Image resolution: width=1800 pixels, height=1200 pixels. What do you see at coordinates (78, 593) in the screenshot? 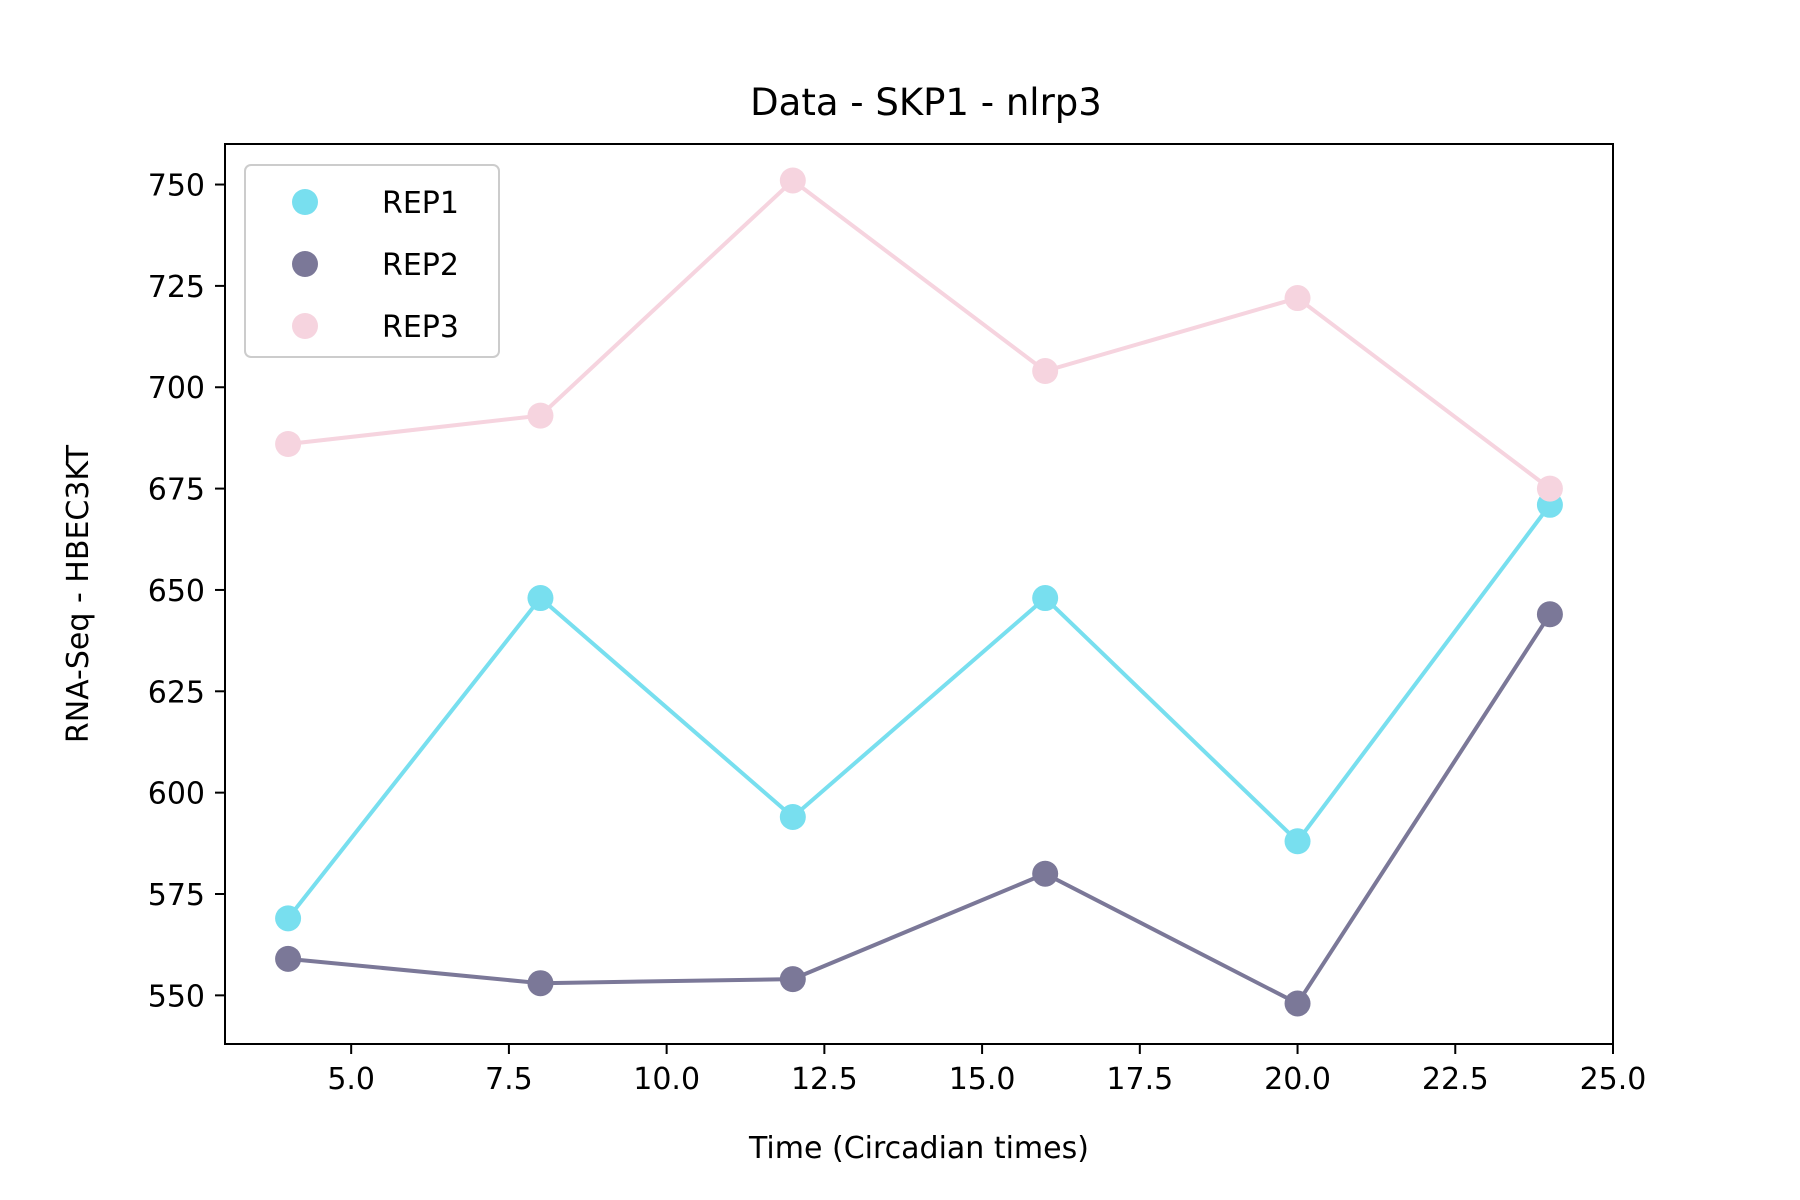
I see `y-axis-label: RNA-Seq - HBEC3KT` at bounding box center [78, 593].